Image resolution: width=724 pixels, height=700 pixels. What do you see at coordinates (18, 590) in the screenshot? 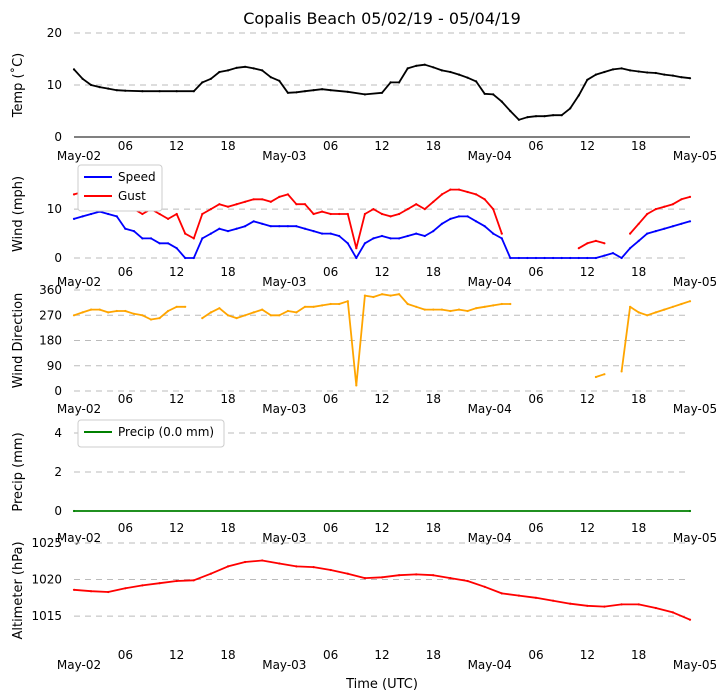
I see `y-axis-label: Altimeter (hPa)` at bounding box center [18, 590].